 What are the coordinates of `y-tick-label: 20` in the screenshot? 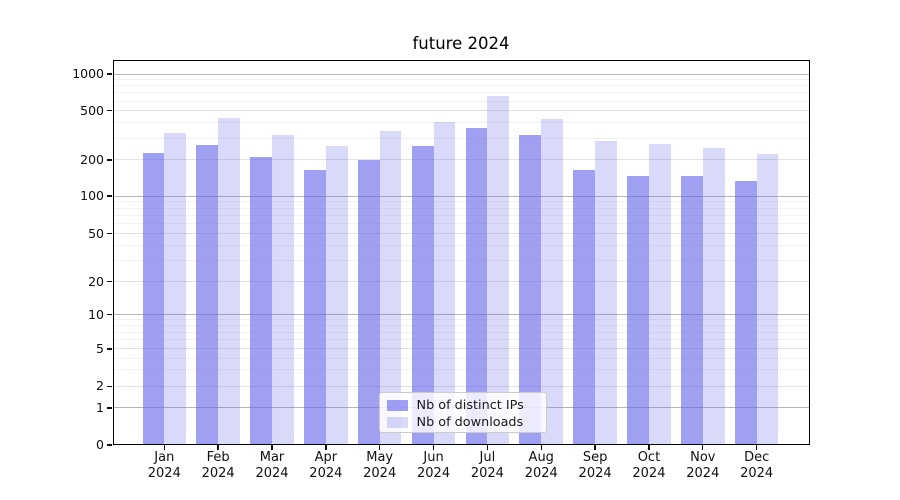 It's located at (96, 281).